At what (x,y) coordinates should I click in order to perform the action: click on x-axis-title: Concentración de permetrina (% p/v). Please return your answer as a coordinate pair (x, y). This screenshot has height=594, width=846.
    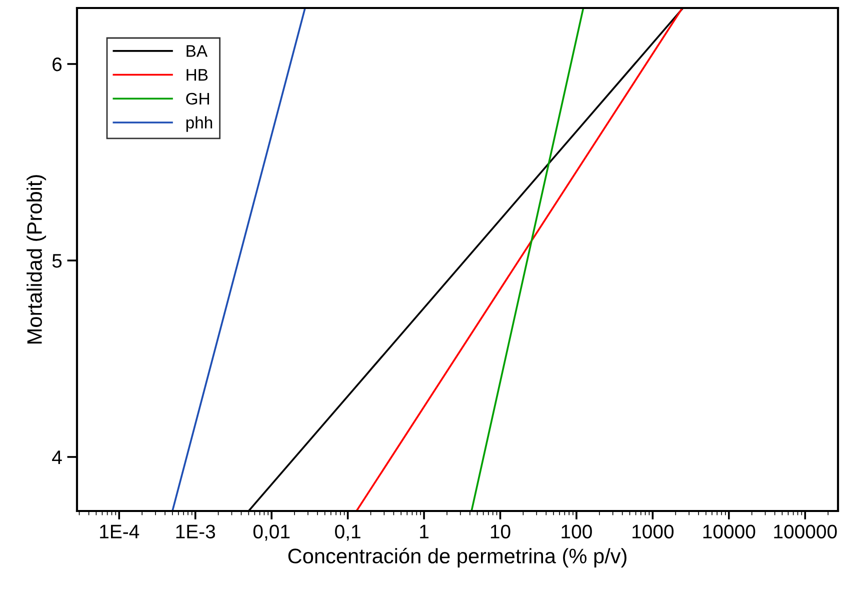
    Looking at the image, I should click on (457, 558).